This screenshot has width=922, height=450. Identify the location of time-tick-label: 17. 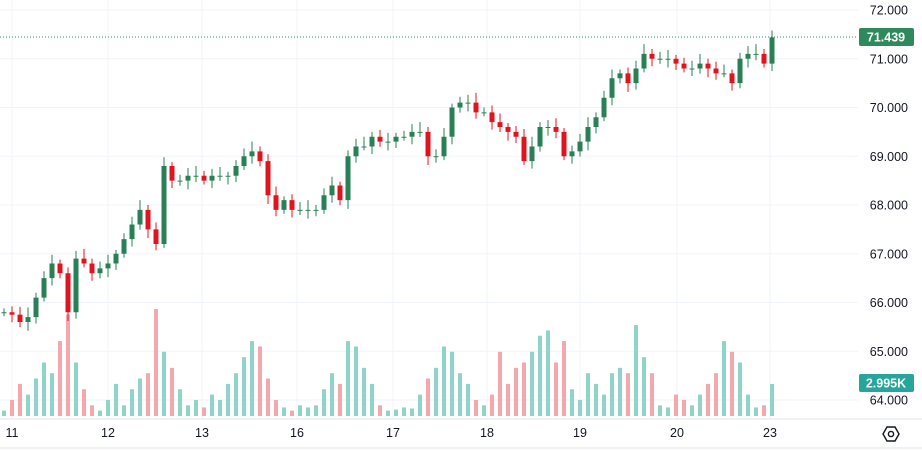
(393, 433).